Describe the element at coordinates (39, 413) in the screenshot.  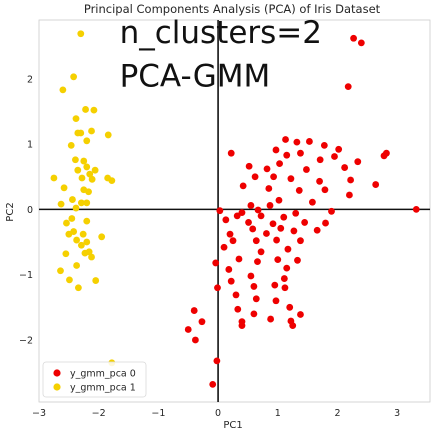
I see `x-tick-label: −3` at that location.